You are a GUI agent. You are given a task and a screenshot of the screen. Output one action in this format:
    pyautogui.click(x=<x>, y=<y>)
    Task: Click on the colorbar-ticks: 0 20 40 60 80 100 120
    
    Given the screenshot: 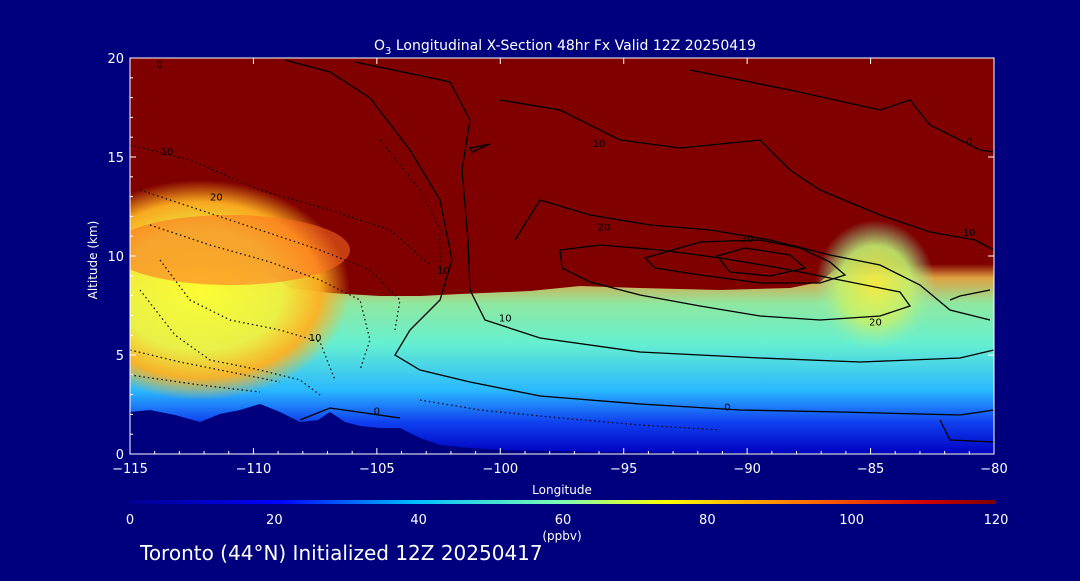 What is the action you would take?
    pyautogui.click(x=567, y=520)
    